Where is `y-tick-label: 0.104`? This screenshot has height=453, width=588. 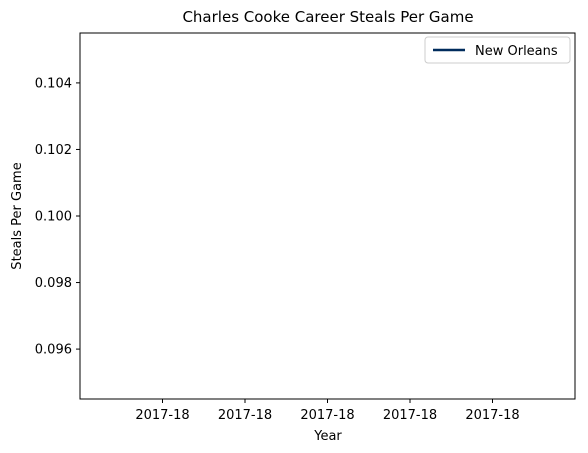
y-tick-label: 0.104 is located at coordinates (53, 83).